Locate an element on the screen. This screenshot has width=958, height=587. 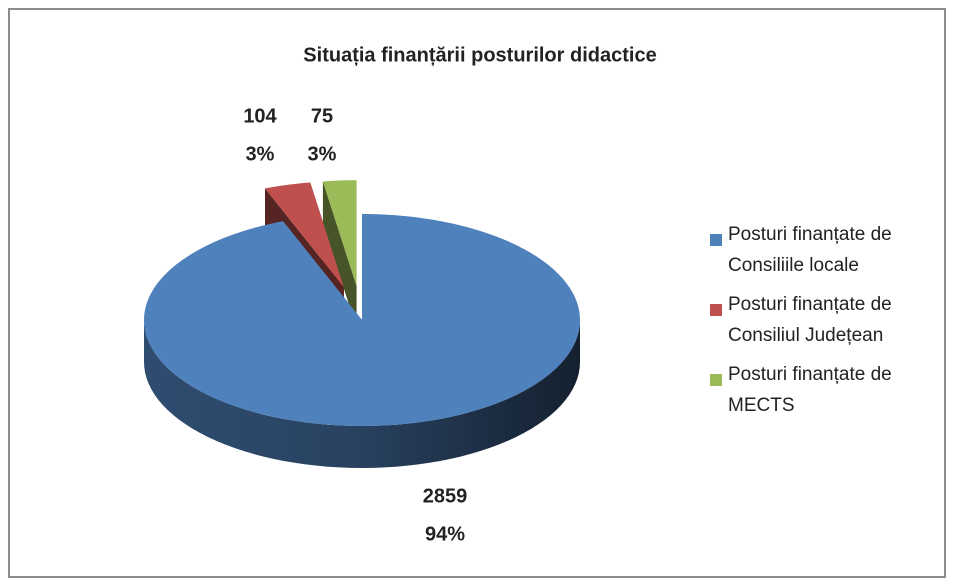
data-label: 75 is located at coordinates (322, 116).